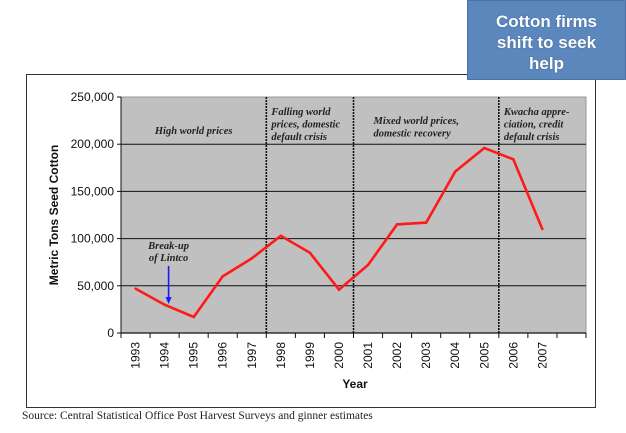 The height and width of the screenshot is (433, 626). I want to click on y-tick-label: 200,000, so click(93, 144).